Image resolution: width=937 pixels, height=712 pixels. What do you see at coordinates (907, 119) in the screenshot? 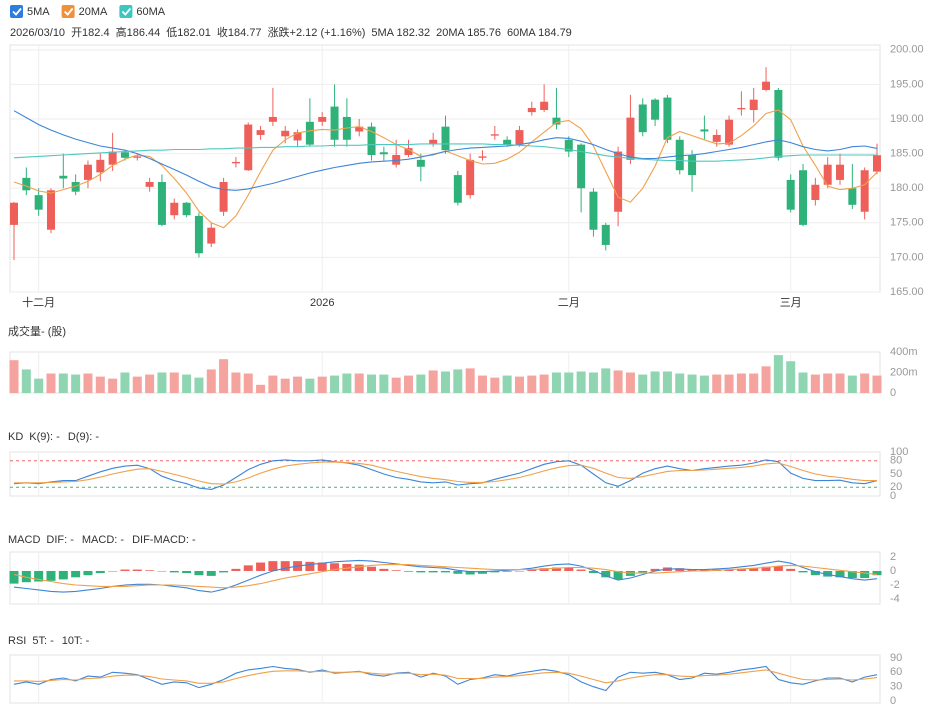
I see `y-tick-label: 190.00` at bounding box center [907, 119].